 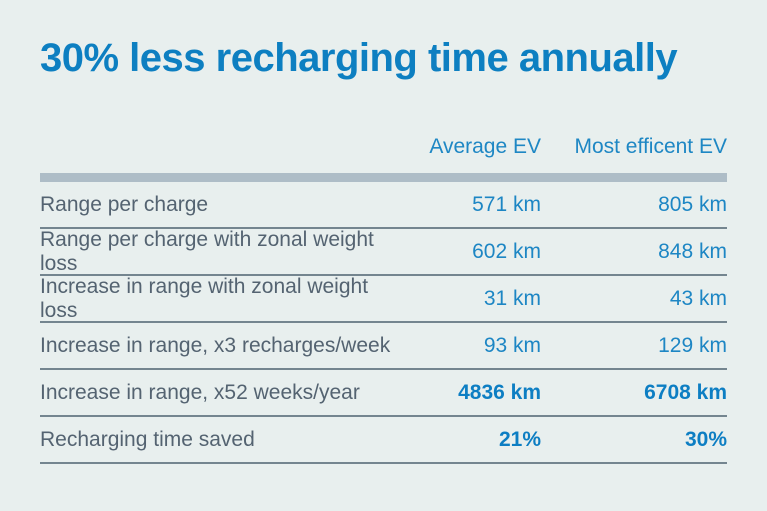 What do you see at coordinates (383, 177) in the screenshot?
I see `table-header-bar` at bounding box center [383, 177].